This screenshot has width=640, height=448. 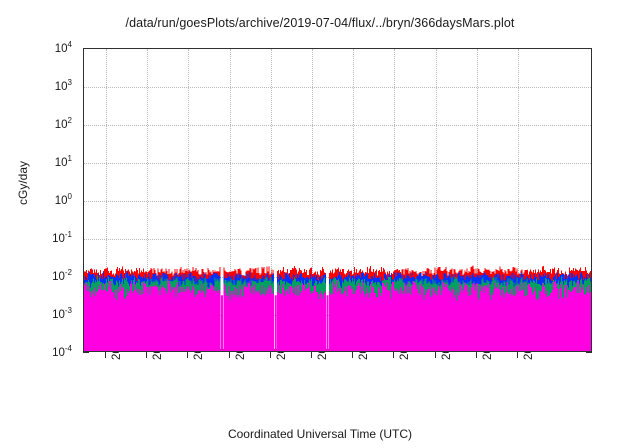 I want to click on y-axis-tick-label: 10⁻², so click(x=62, y=275).